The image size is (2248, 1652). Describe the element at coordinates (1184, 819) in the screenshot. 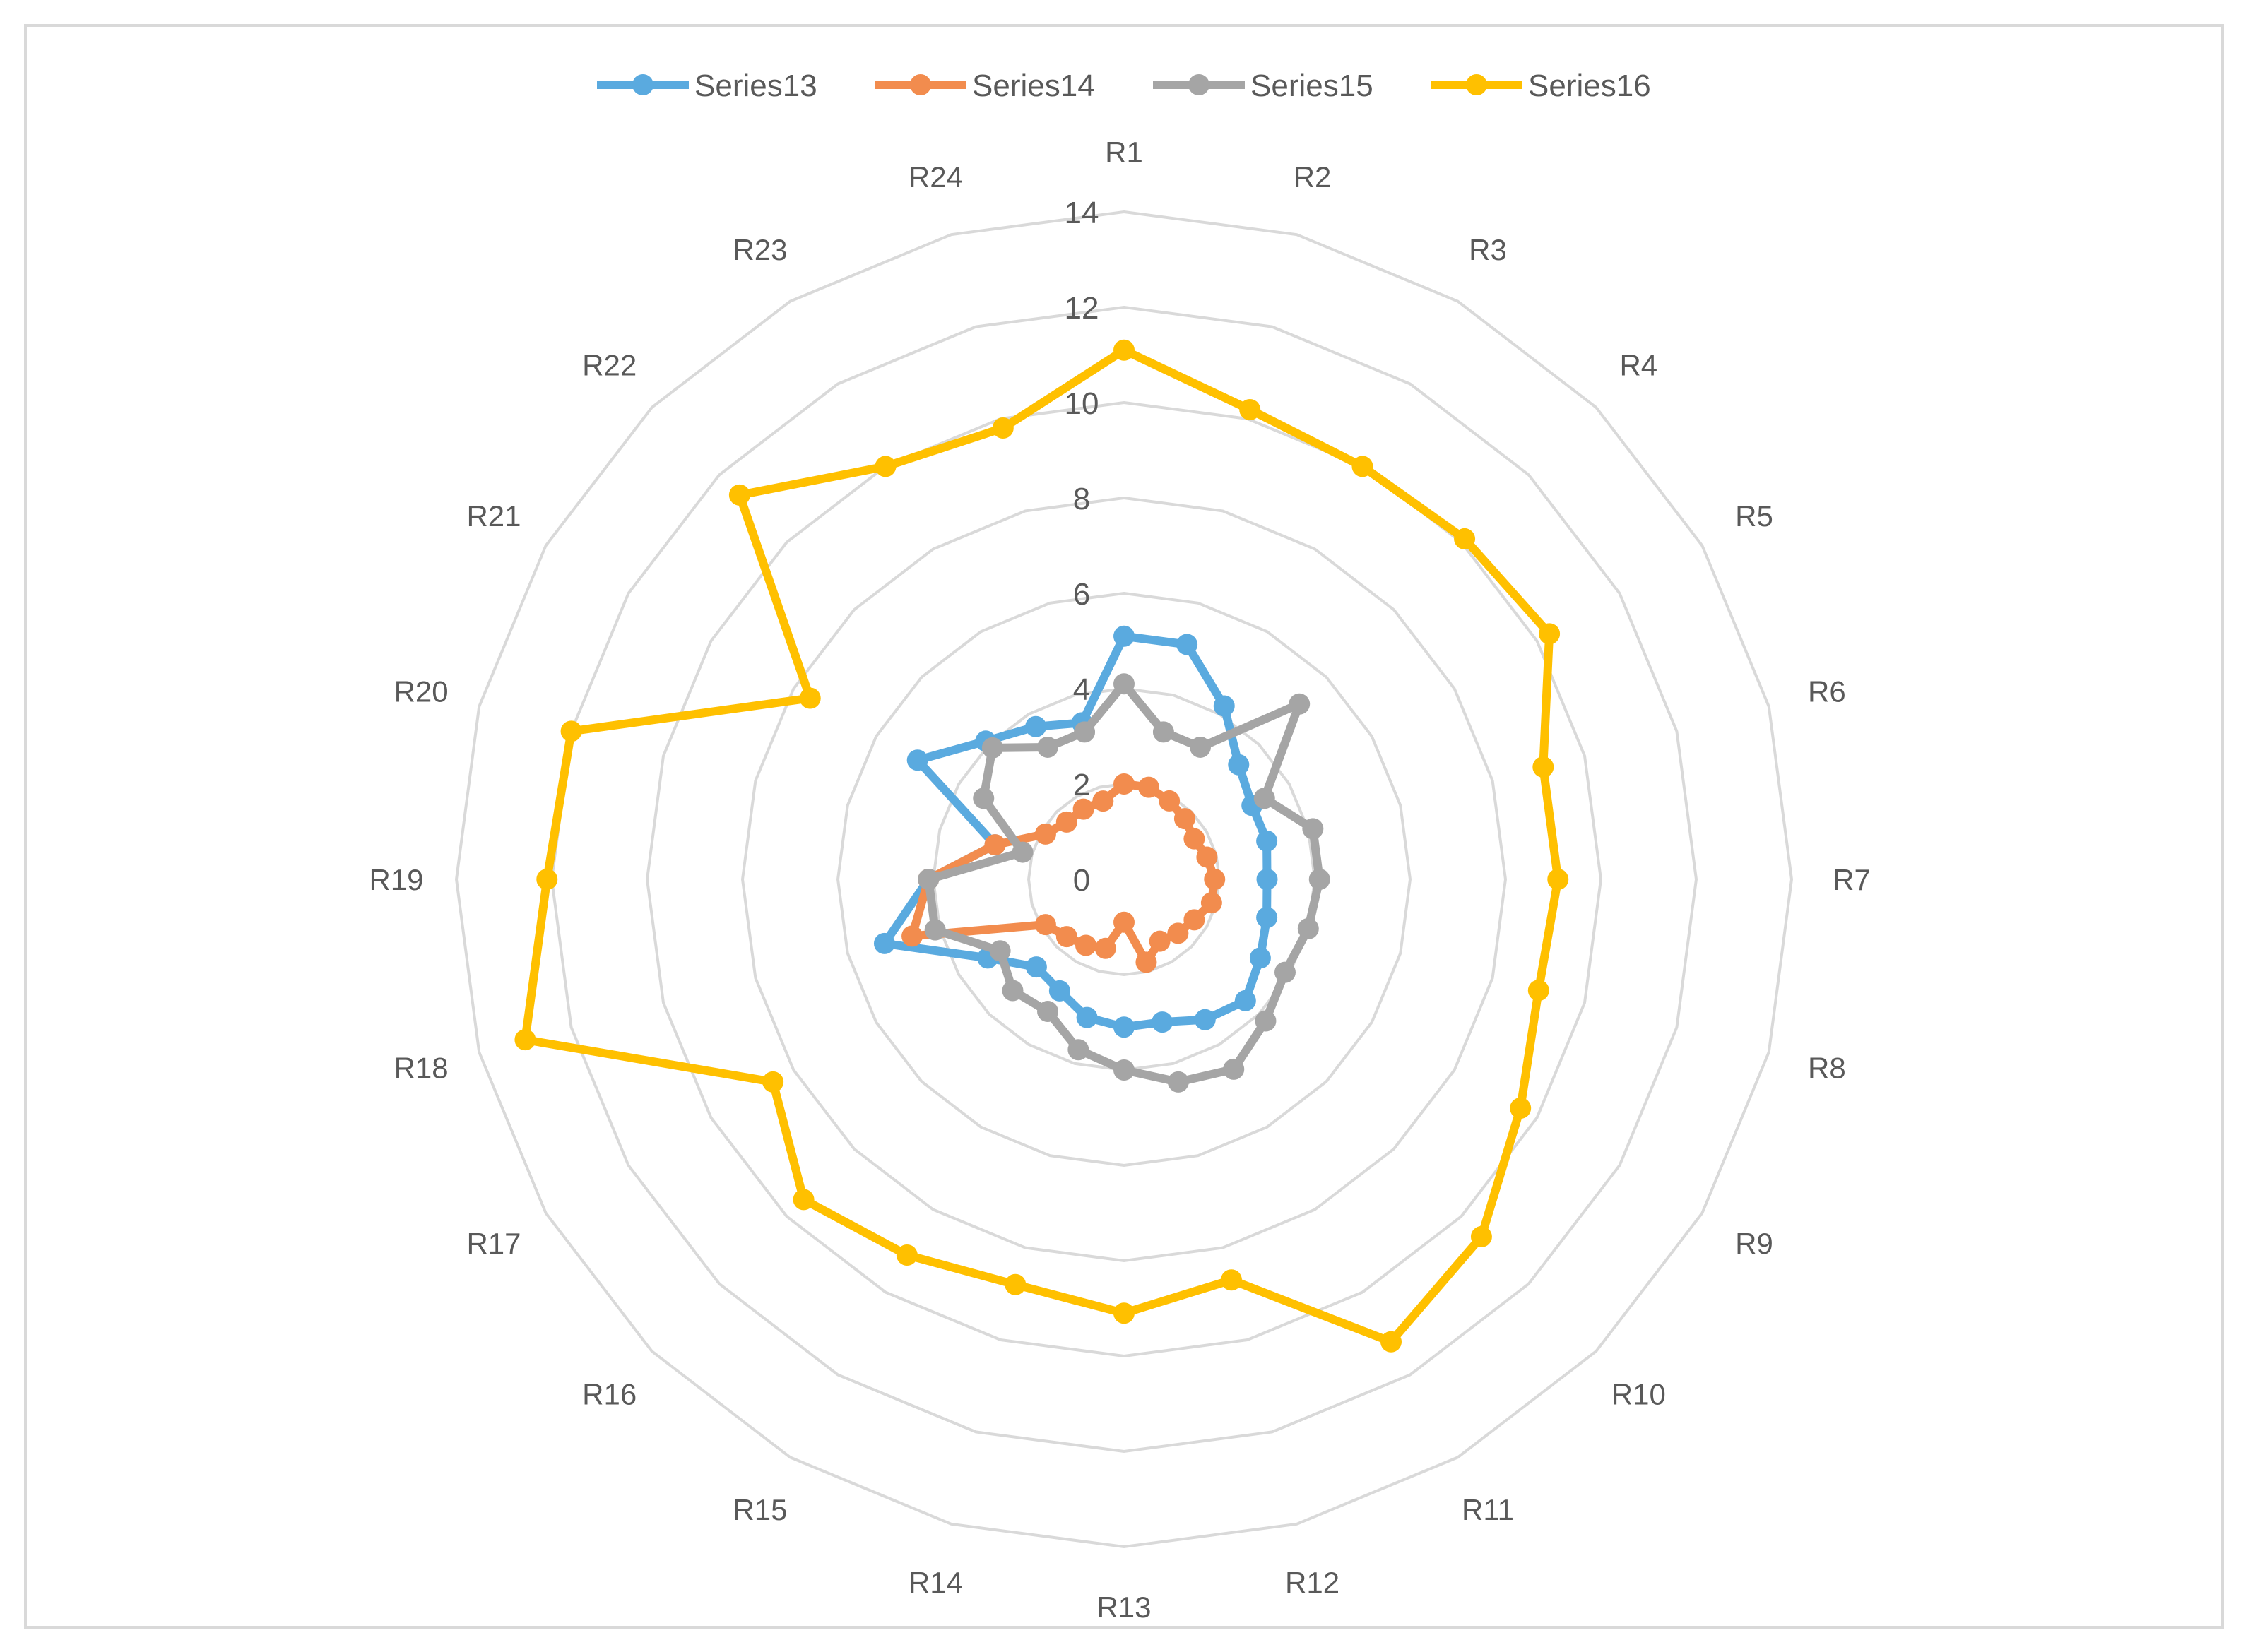

I see `data-point-series14-r4` at that location.